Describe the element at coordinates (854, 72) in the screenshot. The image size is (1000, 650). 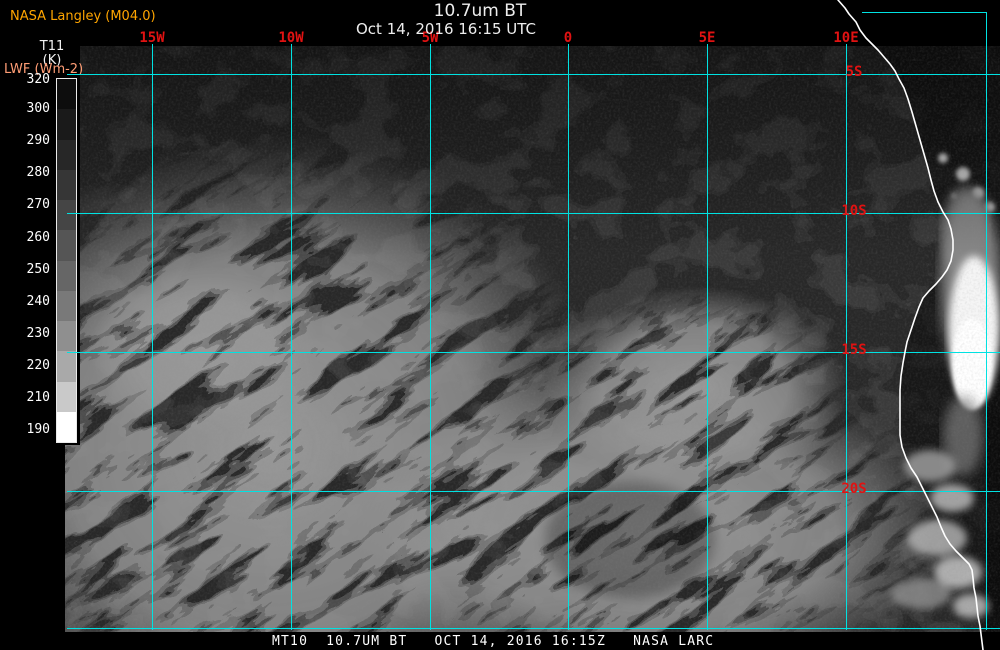
I see `lat-label: 5S` at that location.